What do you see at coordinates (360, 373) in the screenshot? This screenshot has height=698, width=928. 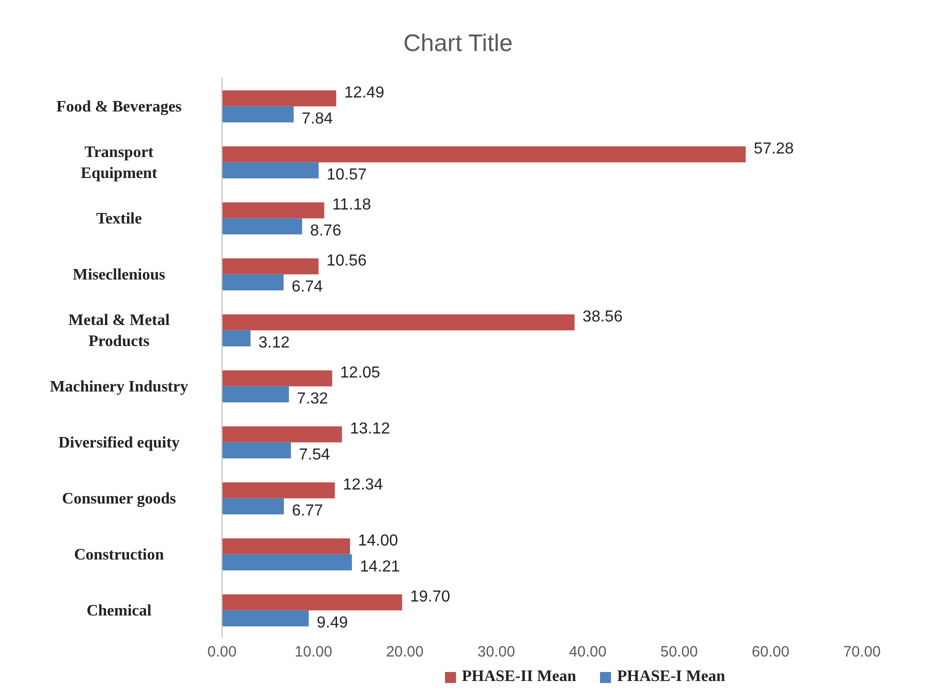 I see `data-label: 12.05` at bounding box center [360, 373].